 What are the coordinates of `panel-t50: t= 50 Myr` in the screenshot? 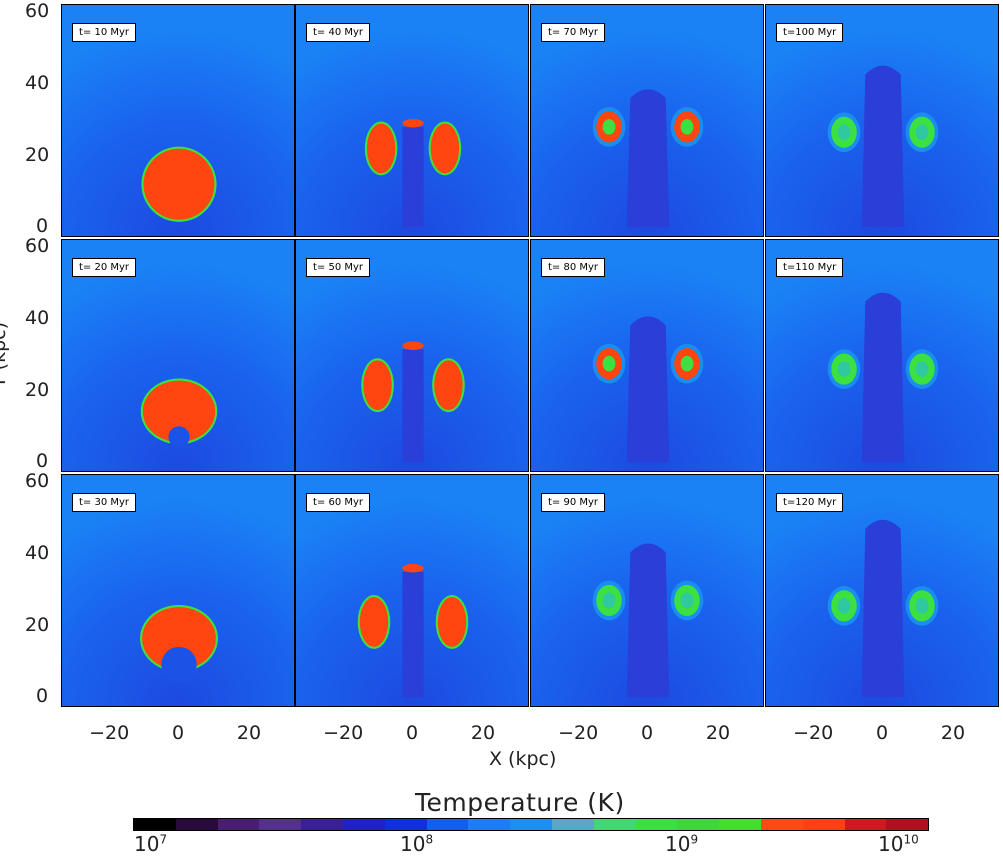 It's located at (412, 355).